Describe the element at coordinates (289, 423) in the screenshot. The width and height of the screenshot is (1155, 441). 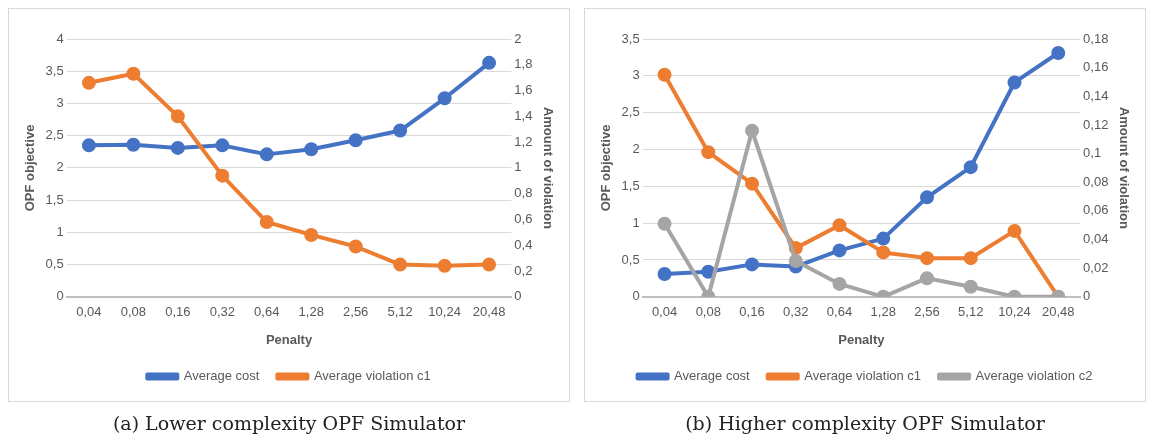
I see `text: (a) Lower complexity OPF Simulator` at that location.